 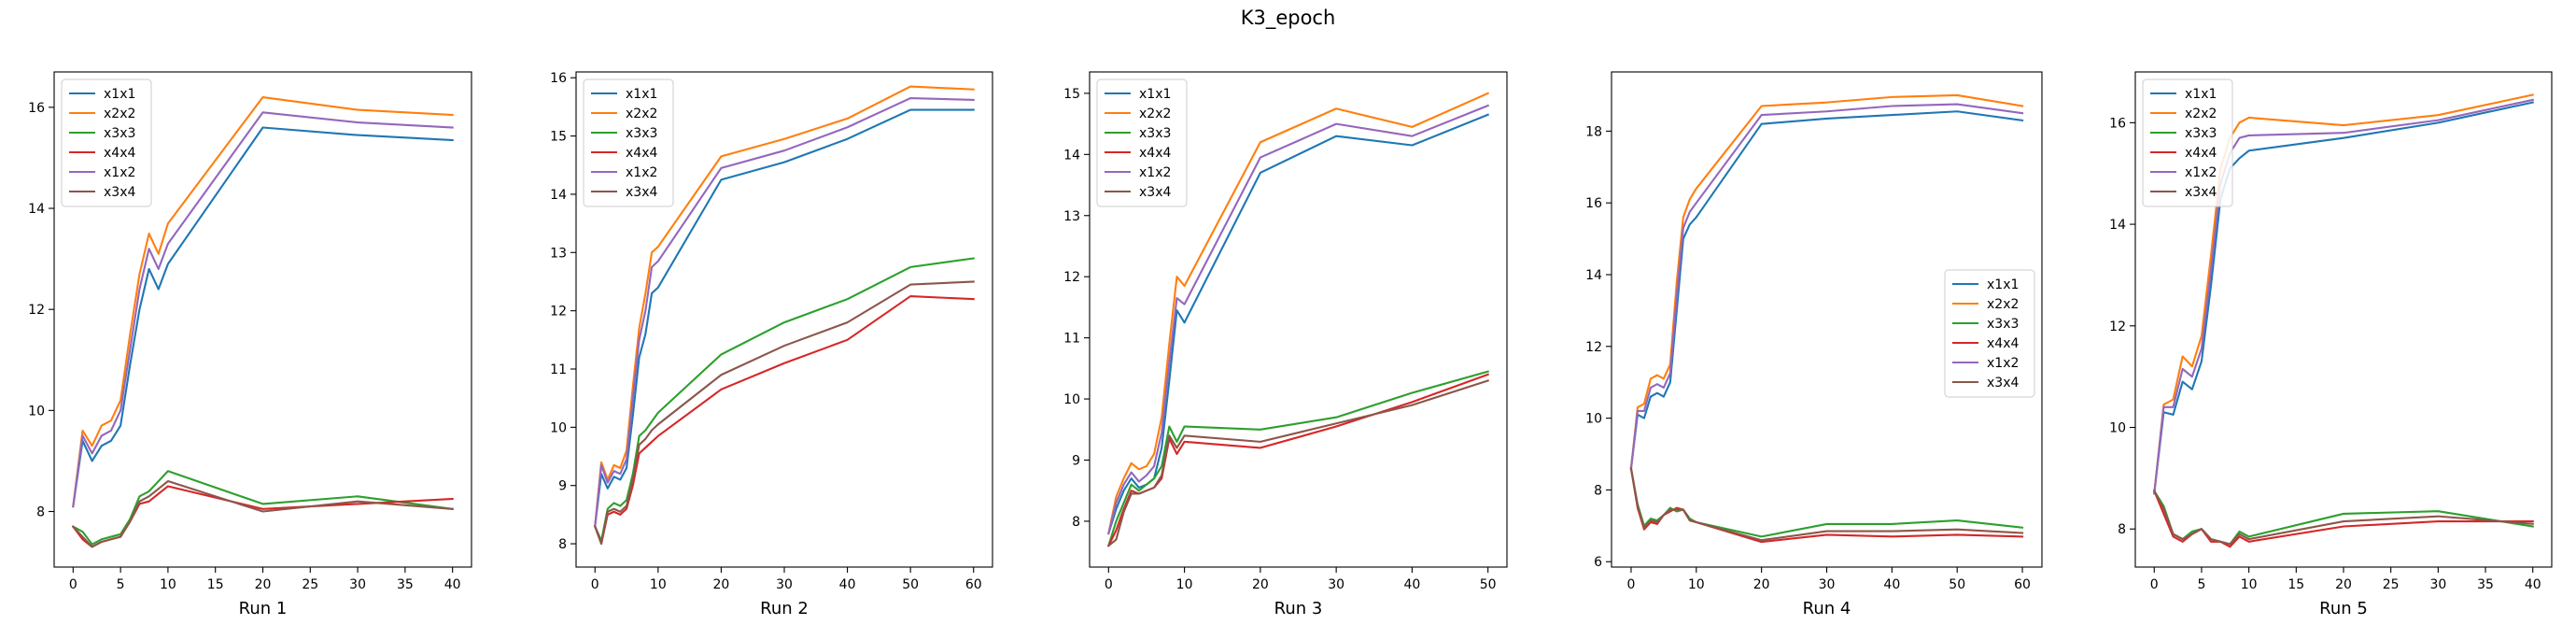 What do you see at coordinates (1298, 608) in the screenshot?
I see `x-axis-label: Run 3` at bounding box center [1298, 608].